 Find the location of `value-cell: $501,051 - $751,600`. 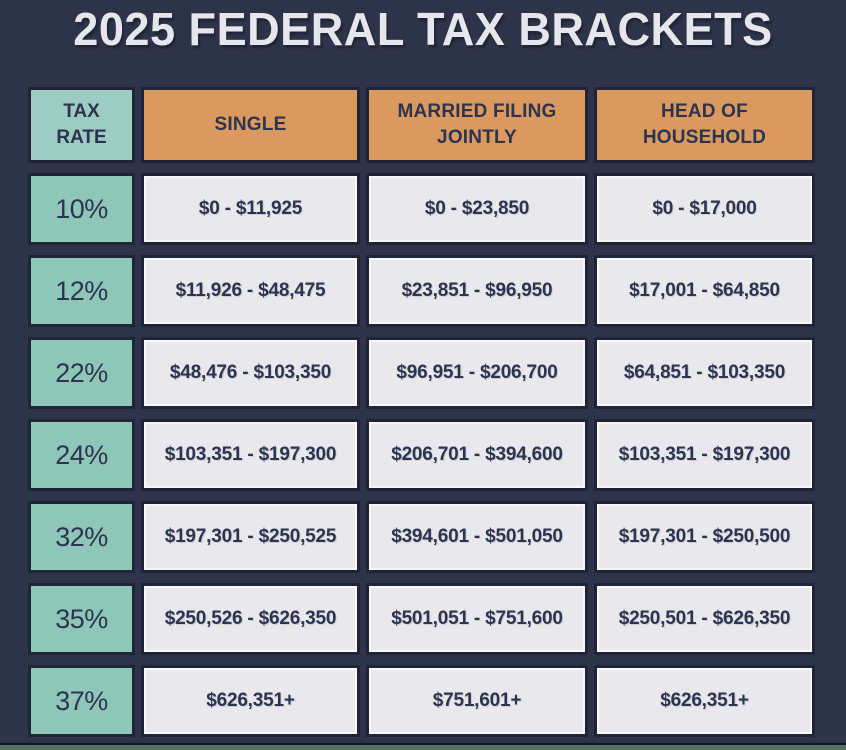

value-cell: $501,051 - $751,600 is located at coordinates (477, 619).